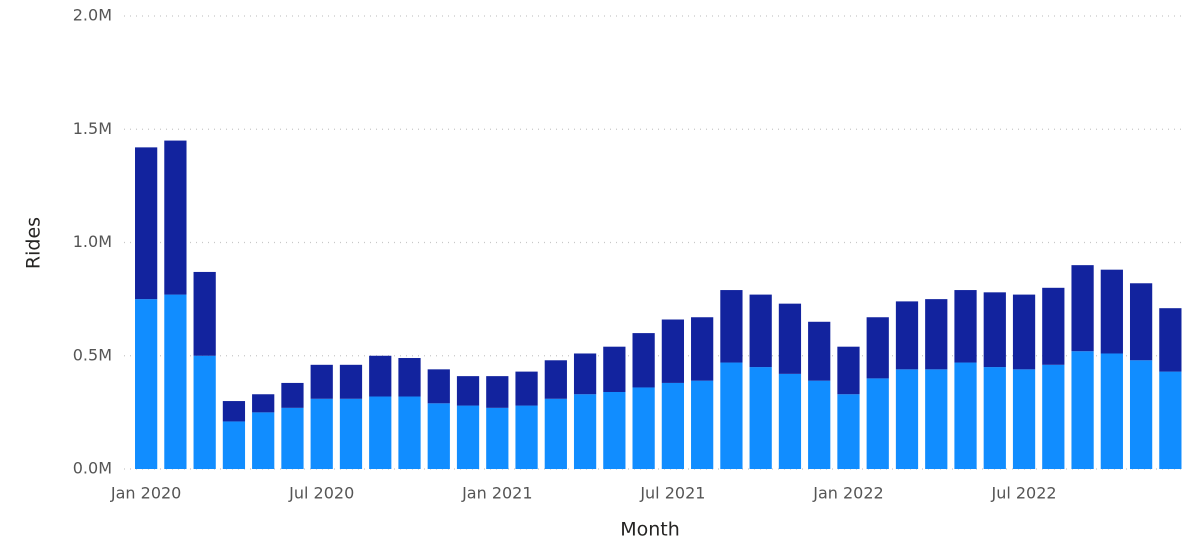 The height and width of the screenshot is (546, 1200). What do you see at coordinates (496, 493) in the screenshot?
I see `x-tick-label: Jan 2021` at bounding box center [496, 493].